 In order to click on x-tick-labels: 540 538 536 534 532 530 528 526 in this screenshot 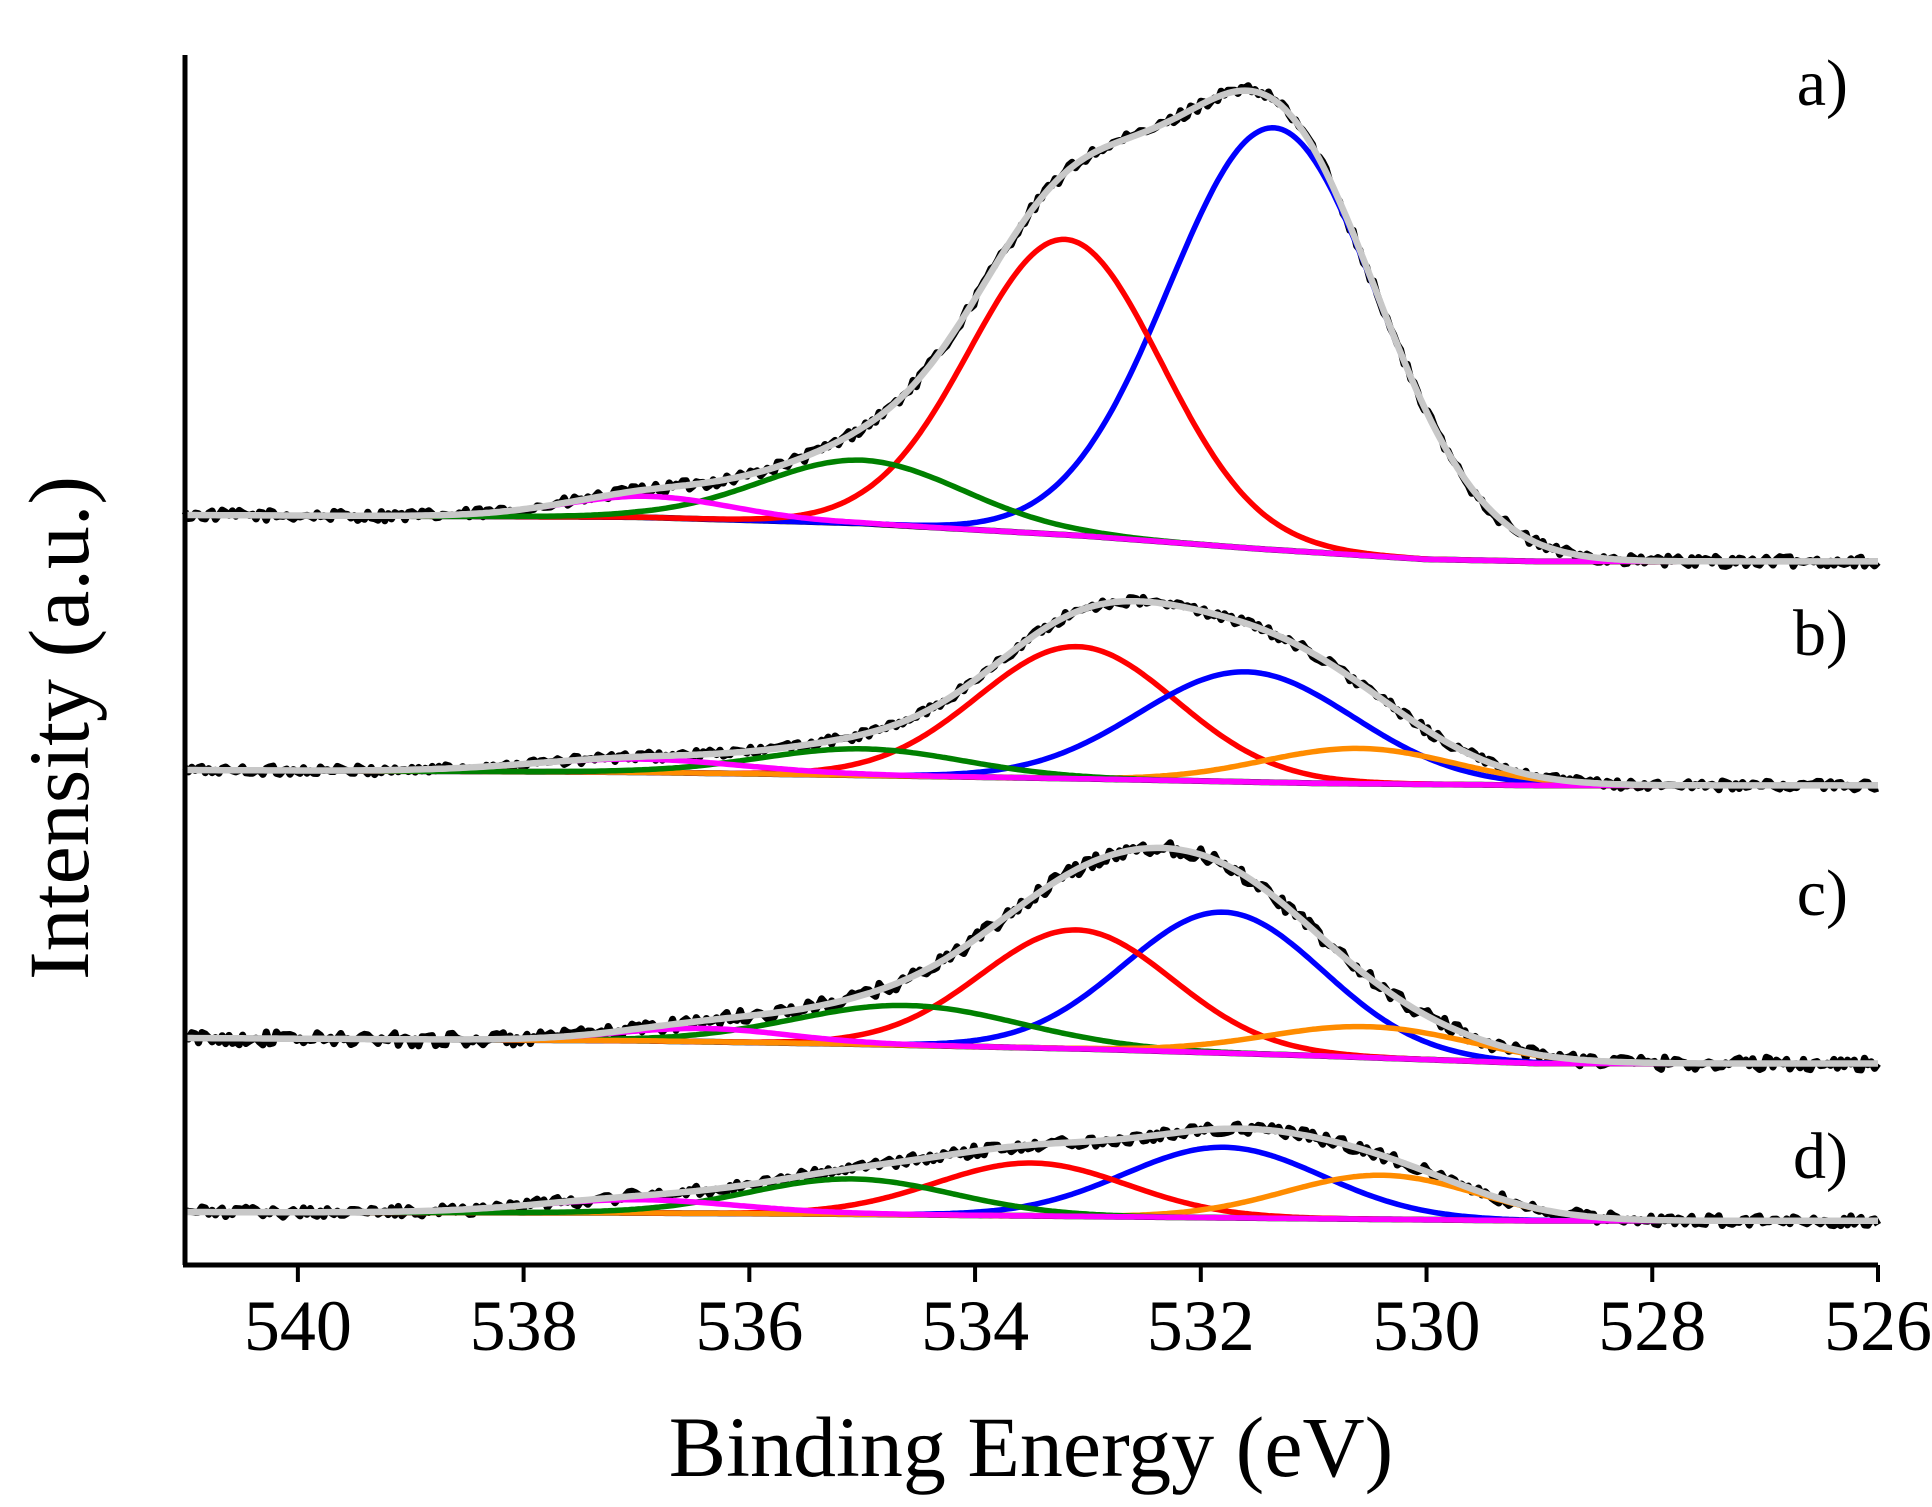, I will do `click(1088, 1326)`.